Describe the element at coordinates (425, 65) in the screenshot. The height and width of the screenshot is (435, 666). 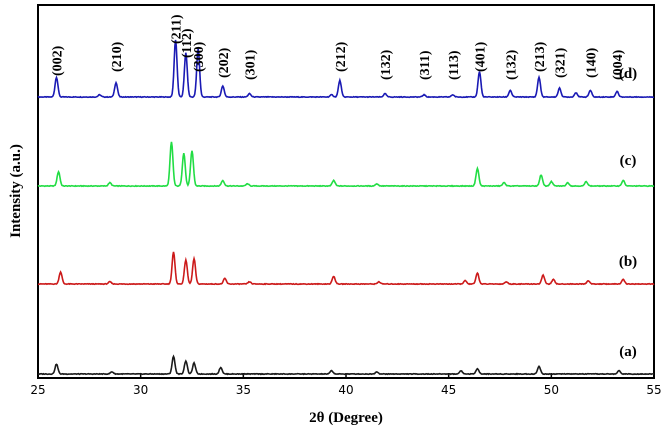
I see `peak-label: (311)` at that location.